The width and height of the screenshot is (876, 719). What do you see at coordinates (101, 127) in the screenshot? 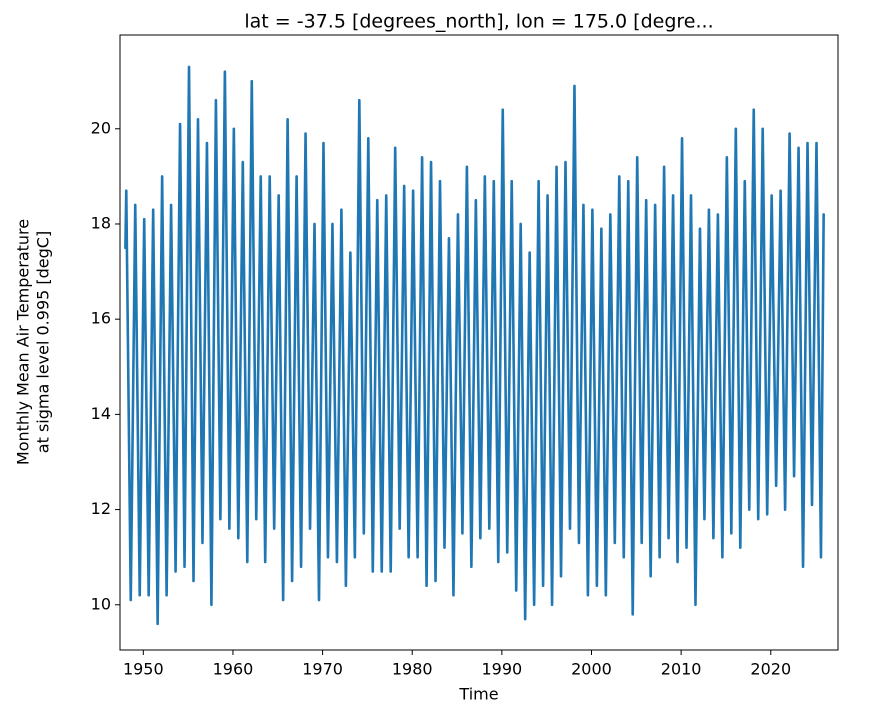
I see `y-tick-label: 20` at bounding box center [101, 127].